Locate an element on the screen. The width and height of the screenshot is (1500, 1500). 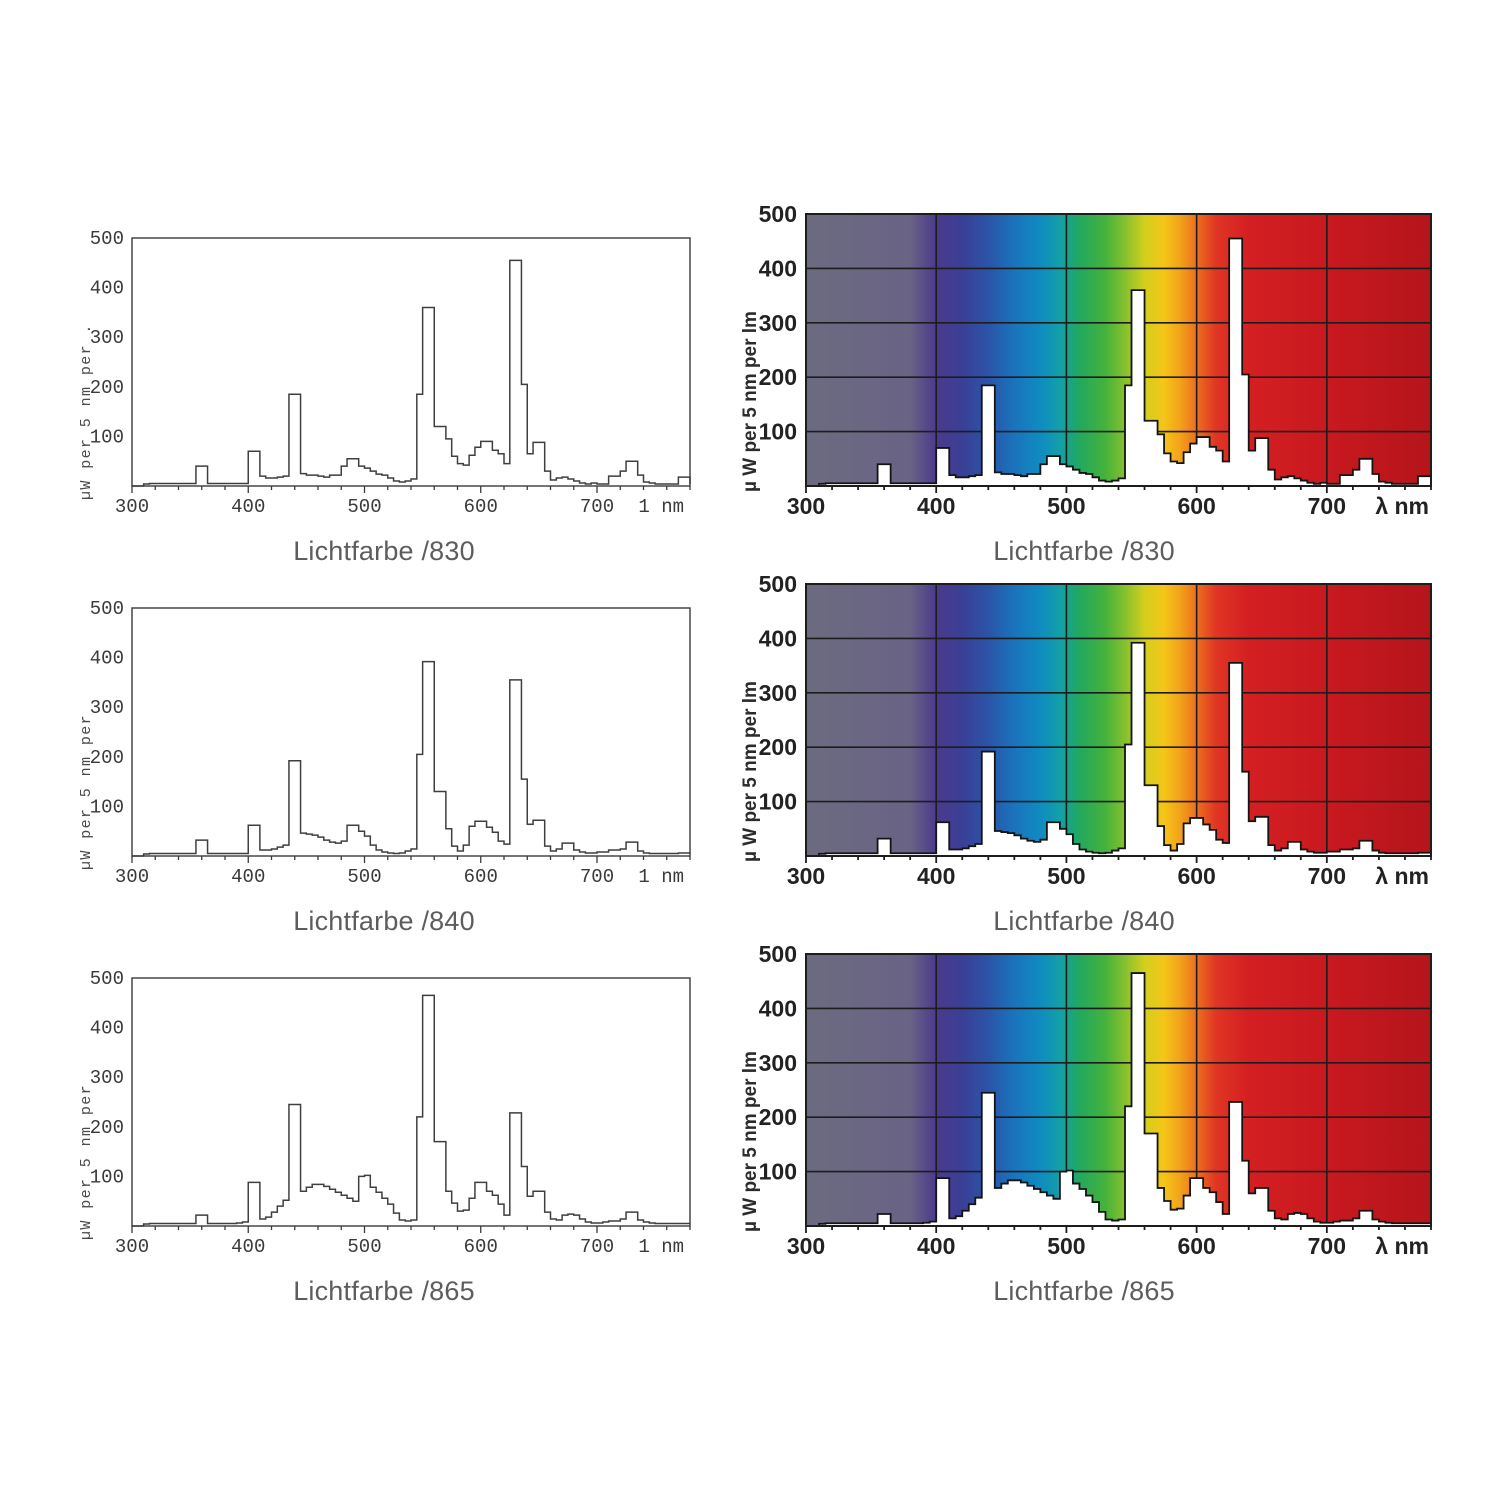
spectrum-plot-lf865-mono: 300 400 500 600 700 1 nm 100 200 300 400 500 is located at coordinates (390, 1113).